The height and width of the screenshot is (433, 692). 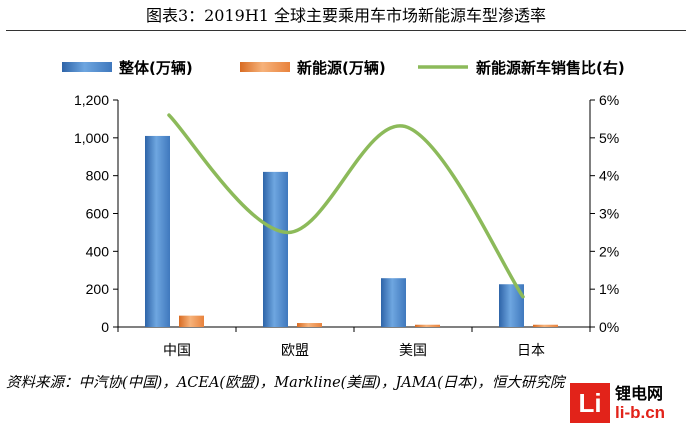 I want to click on y2-tick-label: 1%, so click(x=609, y=289).